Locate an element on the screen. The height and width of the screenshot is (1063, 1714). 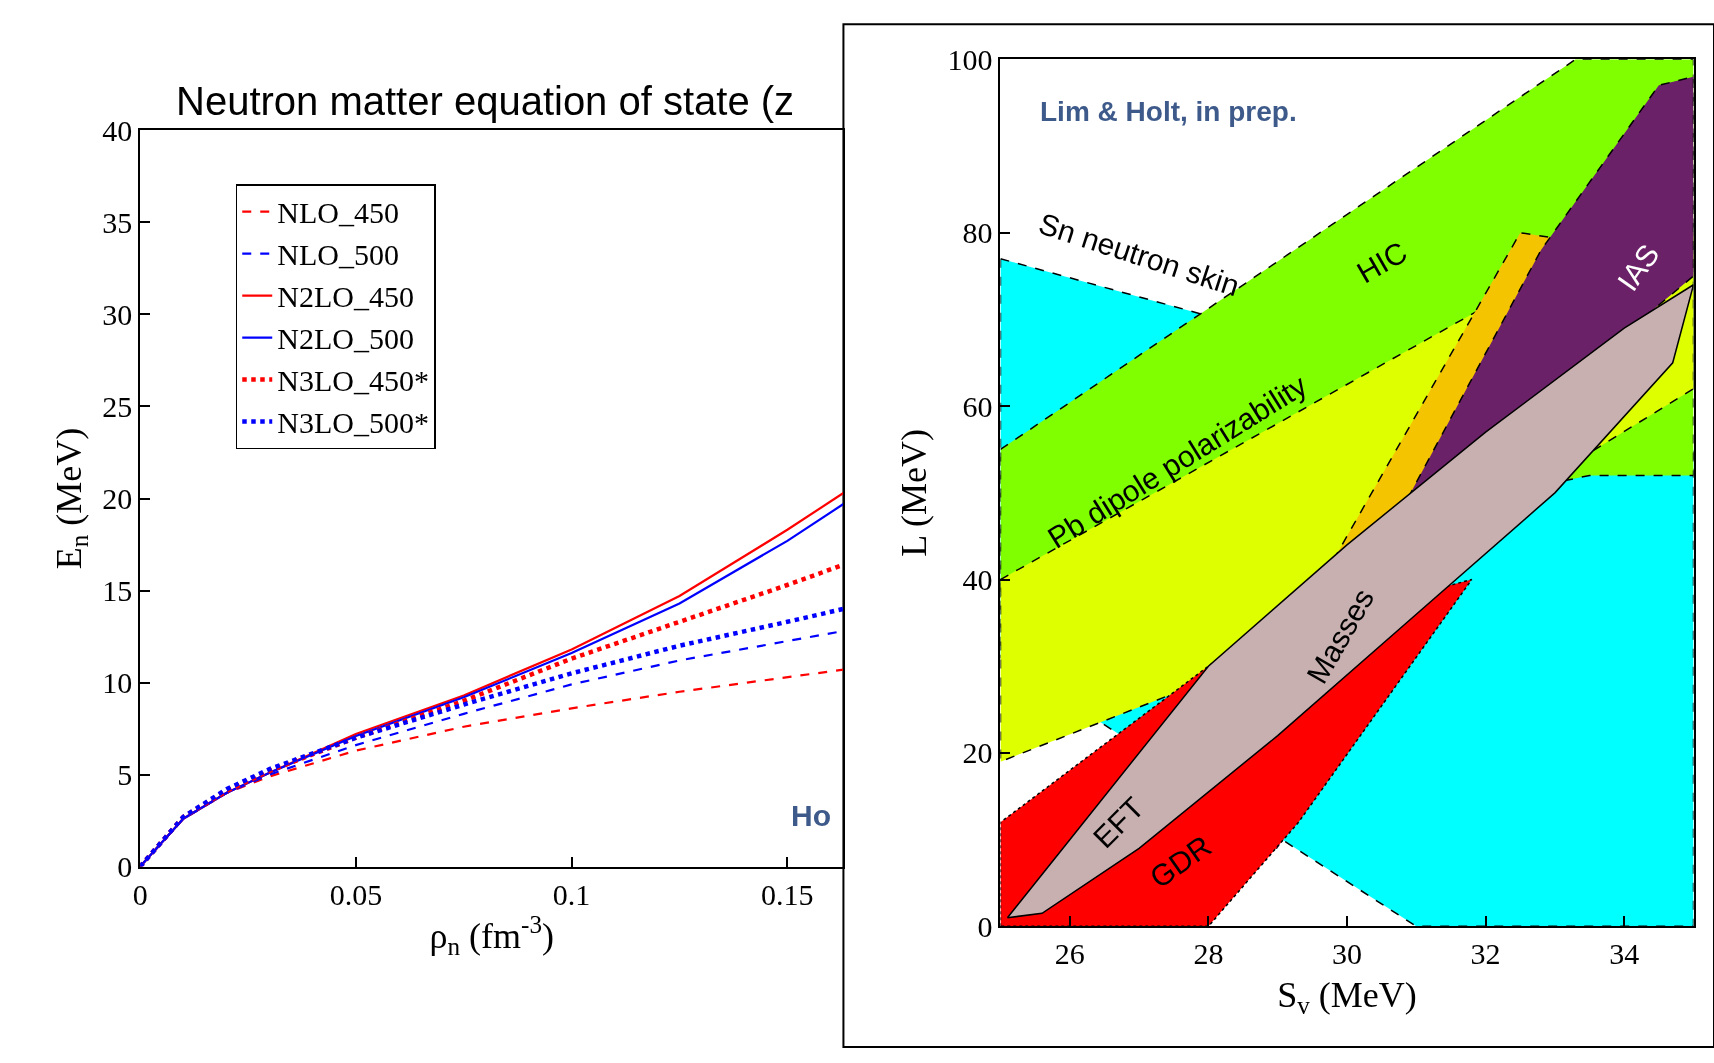
x-tick-label: 30 is located at coordinates (1346, 954).